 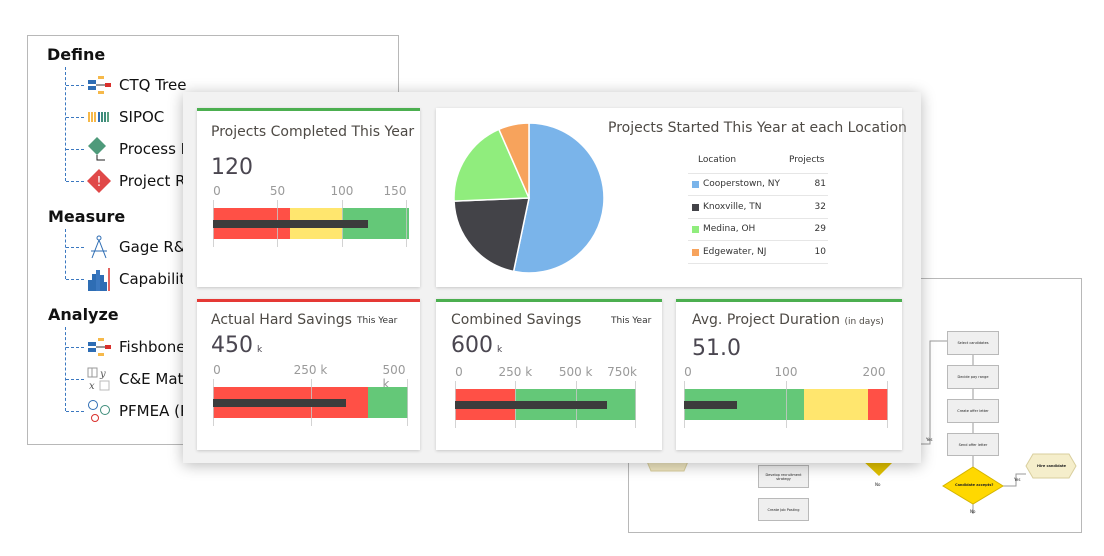 What do you see at coordinates (99, 411) in the screenshot?
I see `pfmea-icon` at bounding box center [99, 411].